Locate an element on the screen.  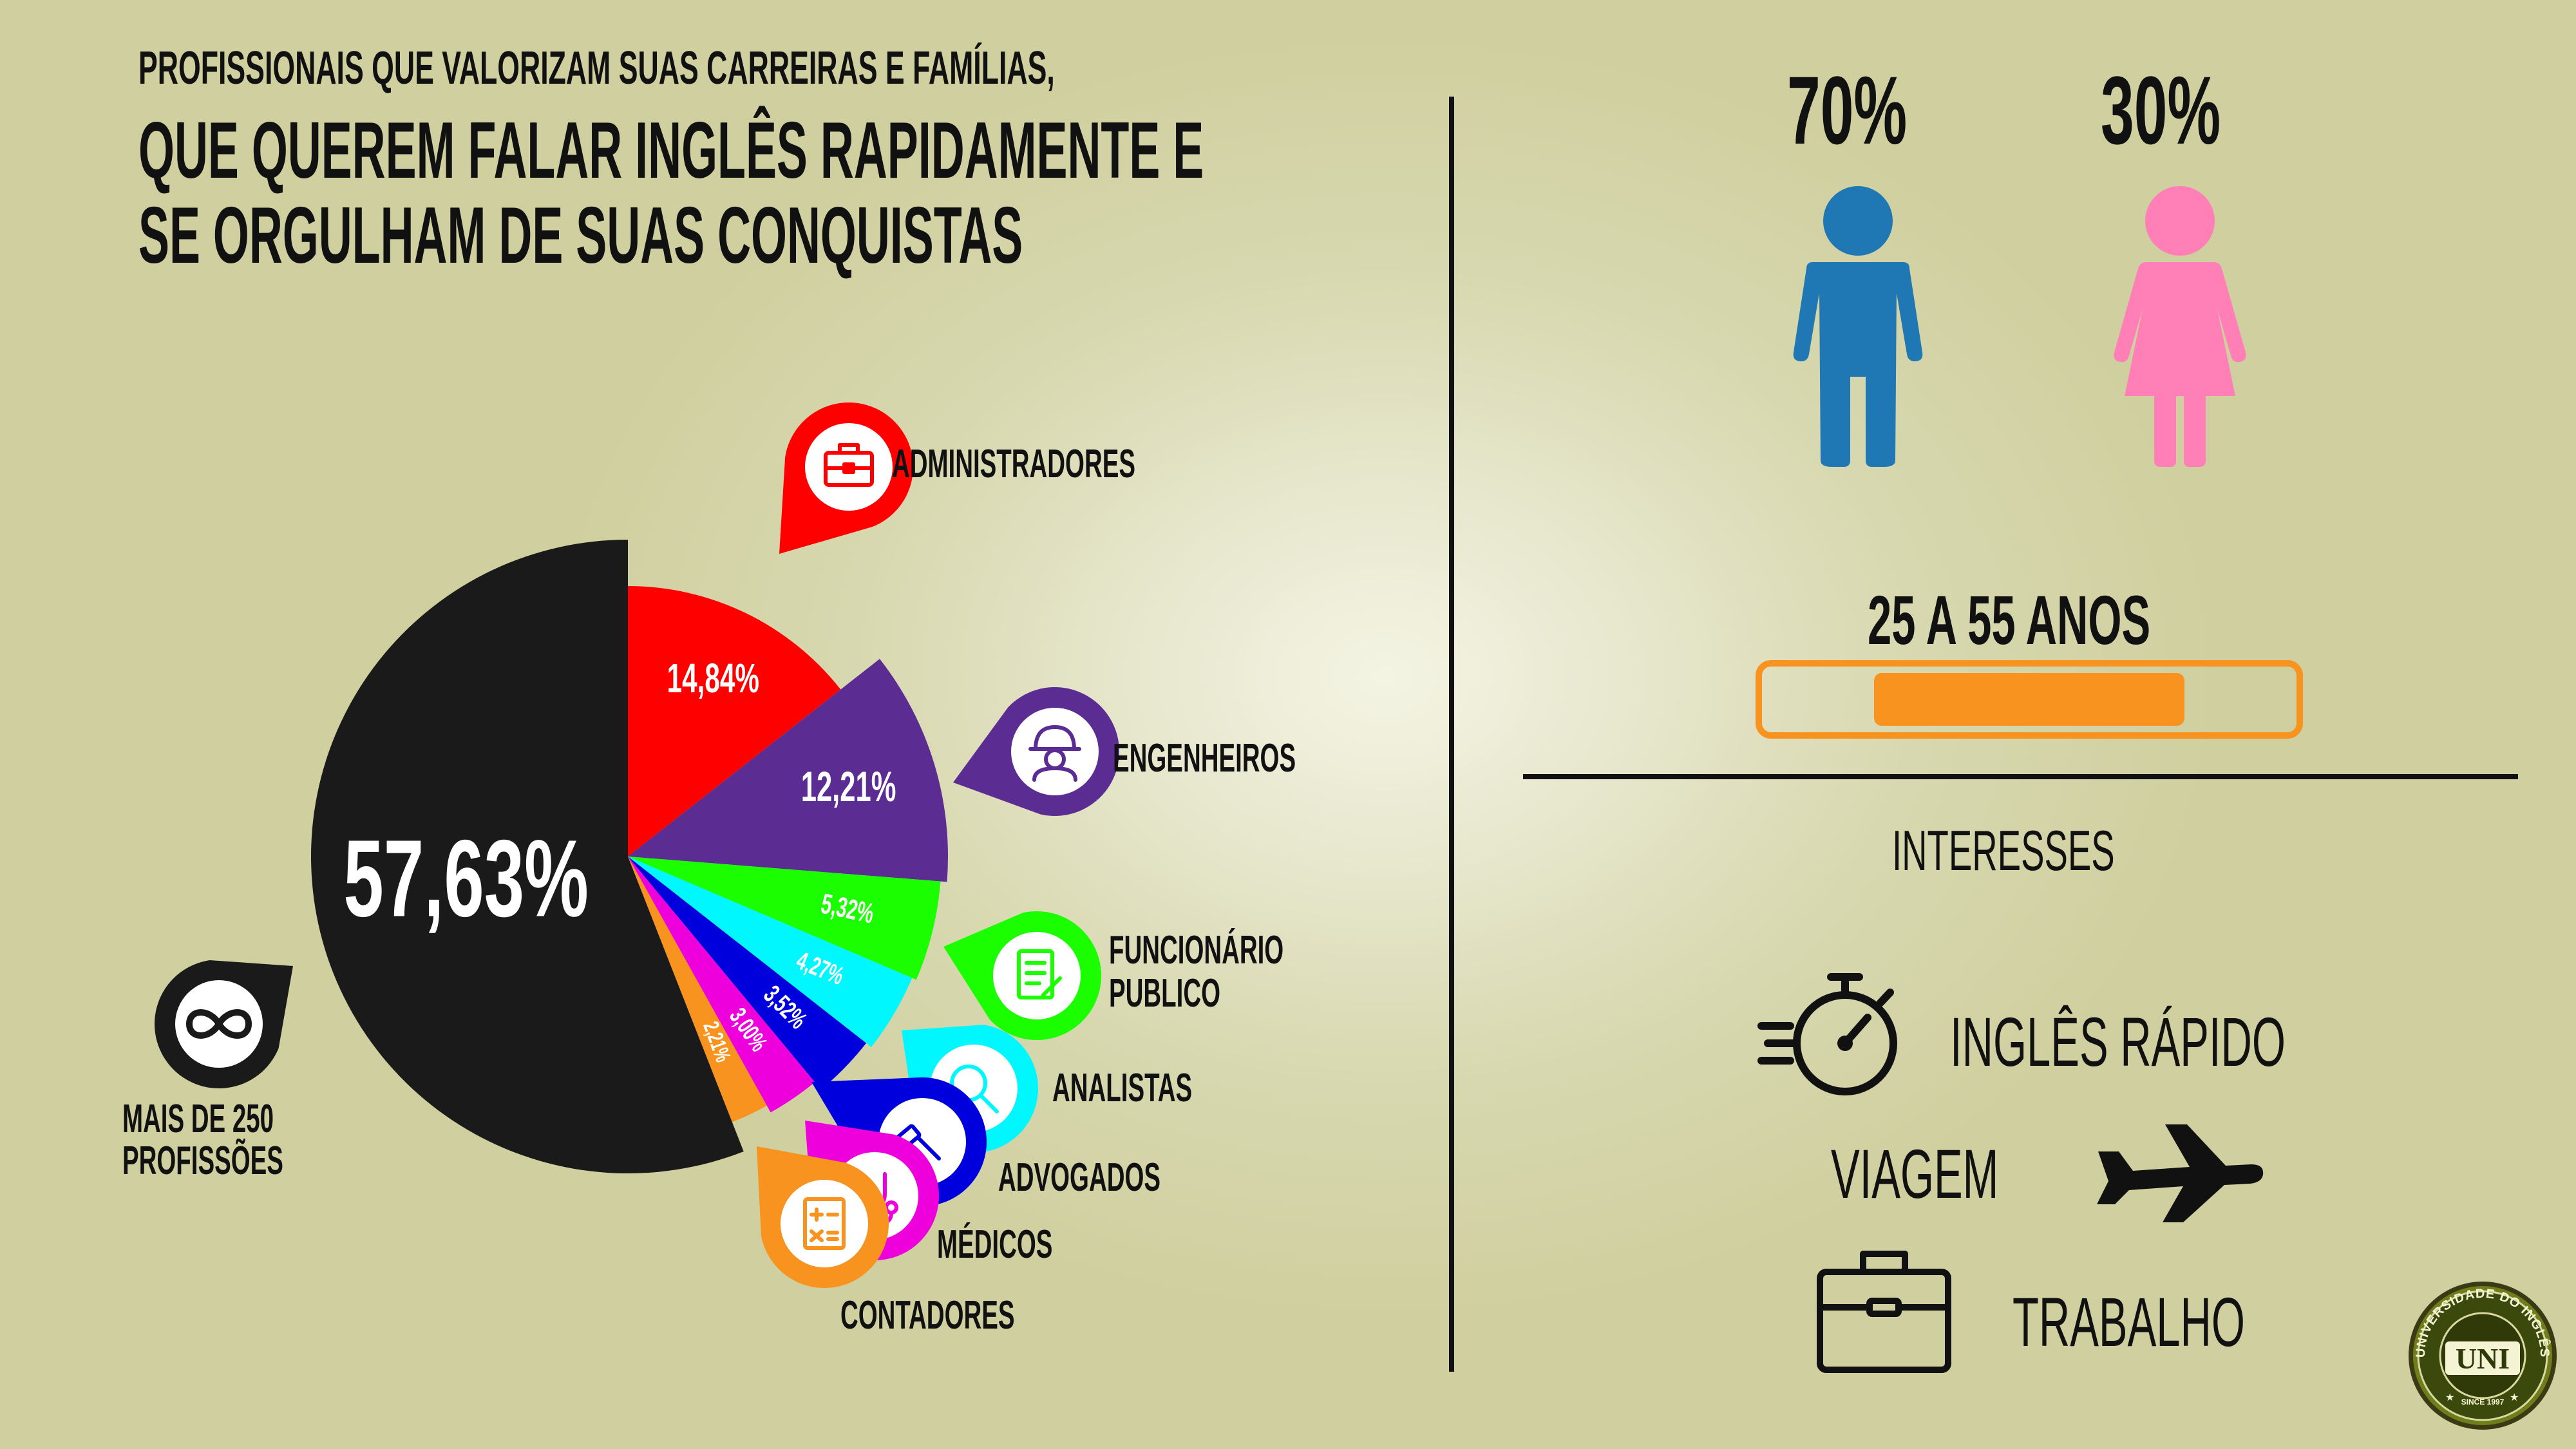
male-icon is located at coordinates (1858, 326).